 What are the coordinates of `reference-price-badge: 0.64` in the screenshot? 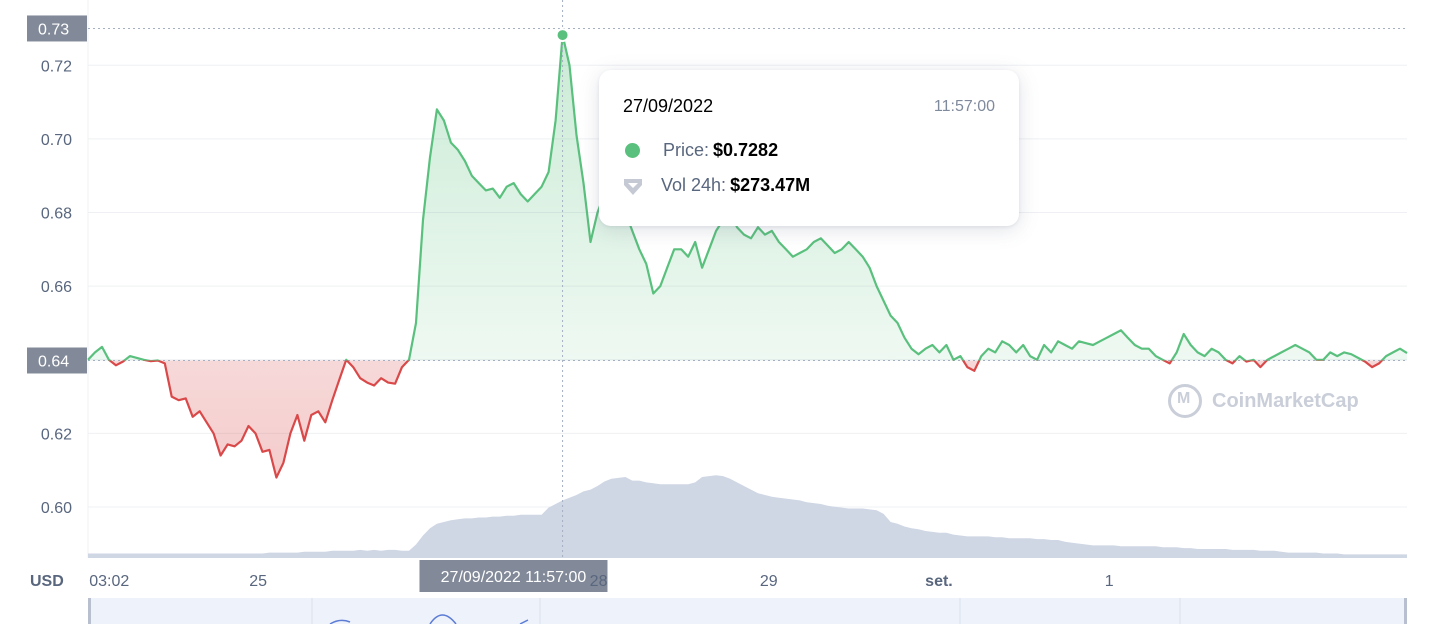 It's located at (53, 361).